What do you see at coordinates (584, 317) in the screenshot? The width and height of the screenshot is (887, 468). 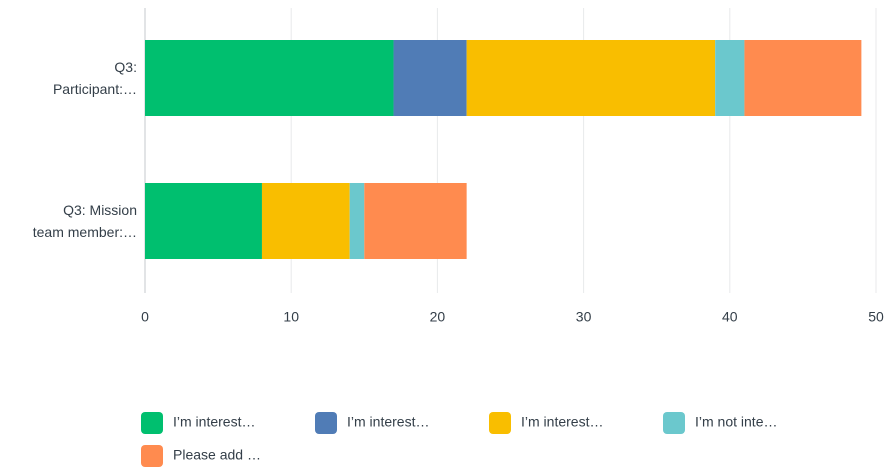 I see `x-tick-label: 30` at bounding box center [584, 317].